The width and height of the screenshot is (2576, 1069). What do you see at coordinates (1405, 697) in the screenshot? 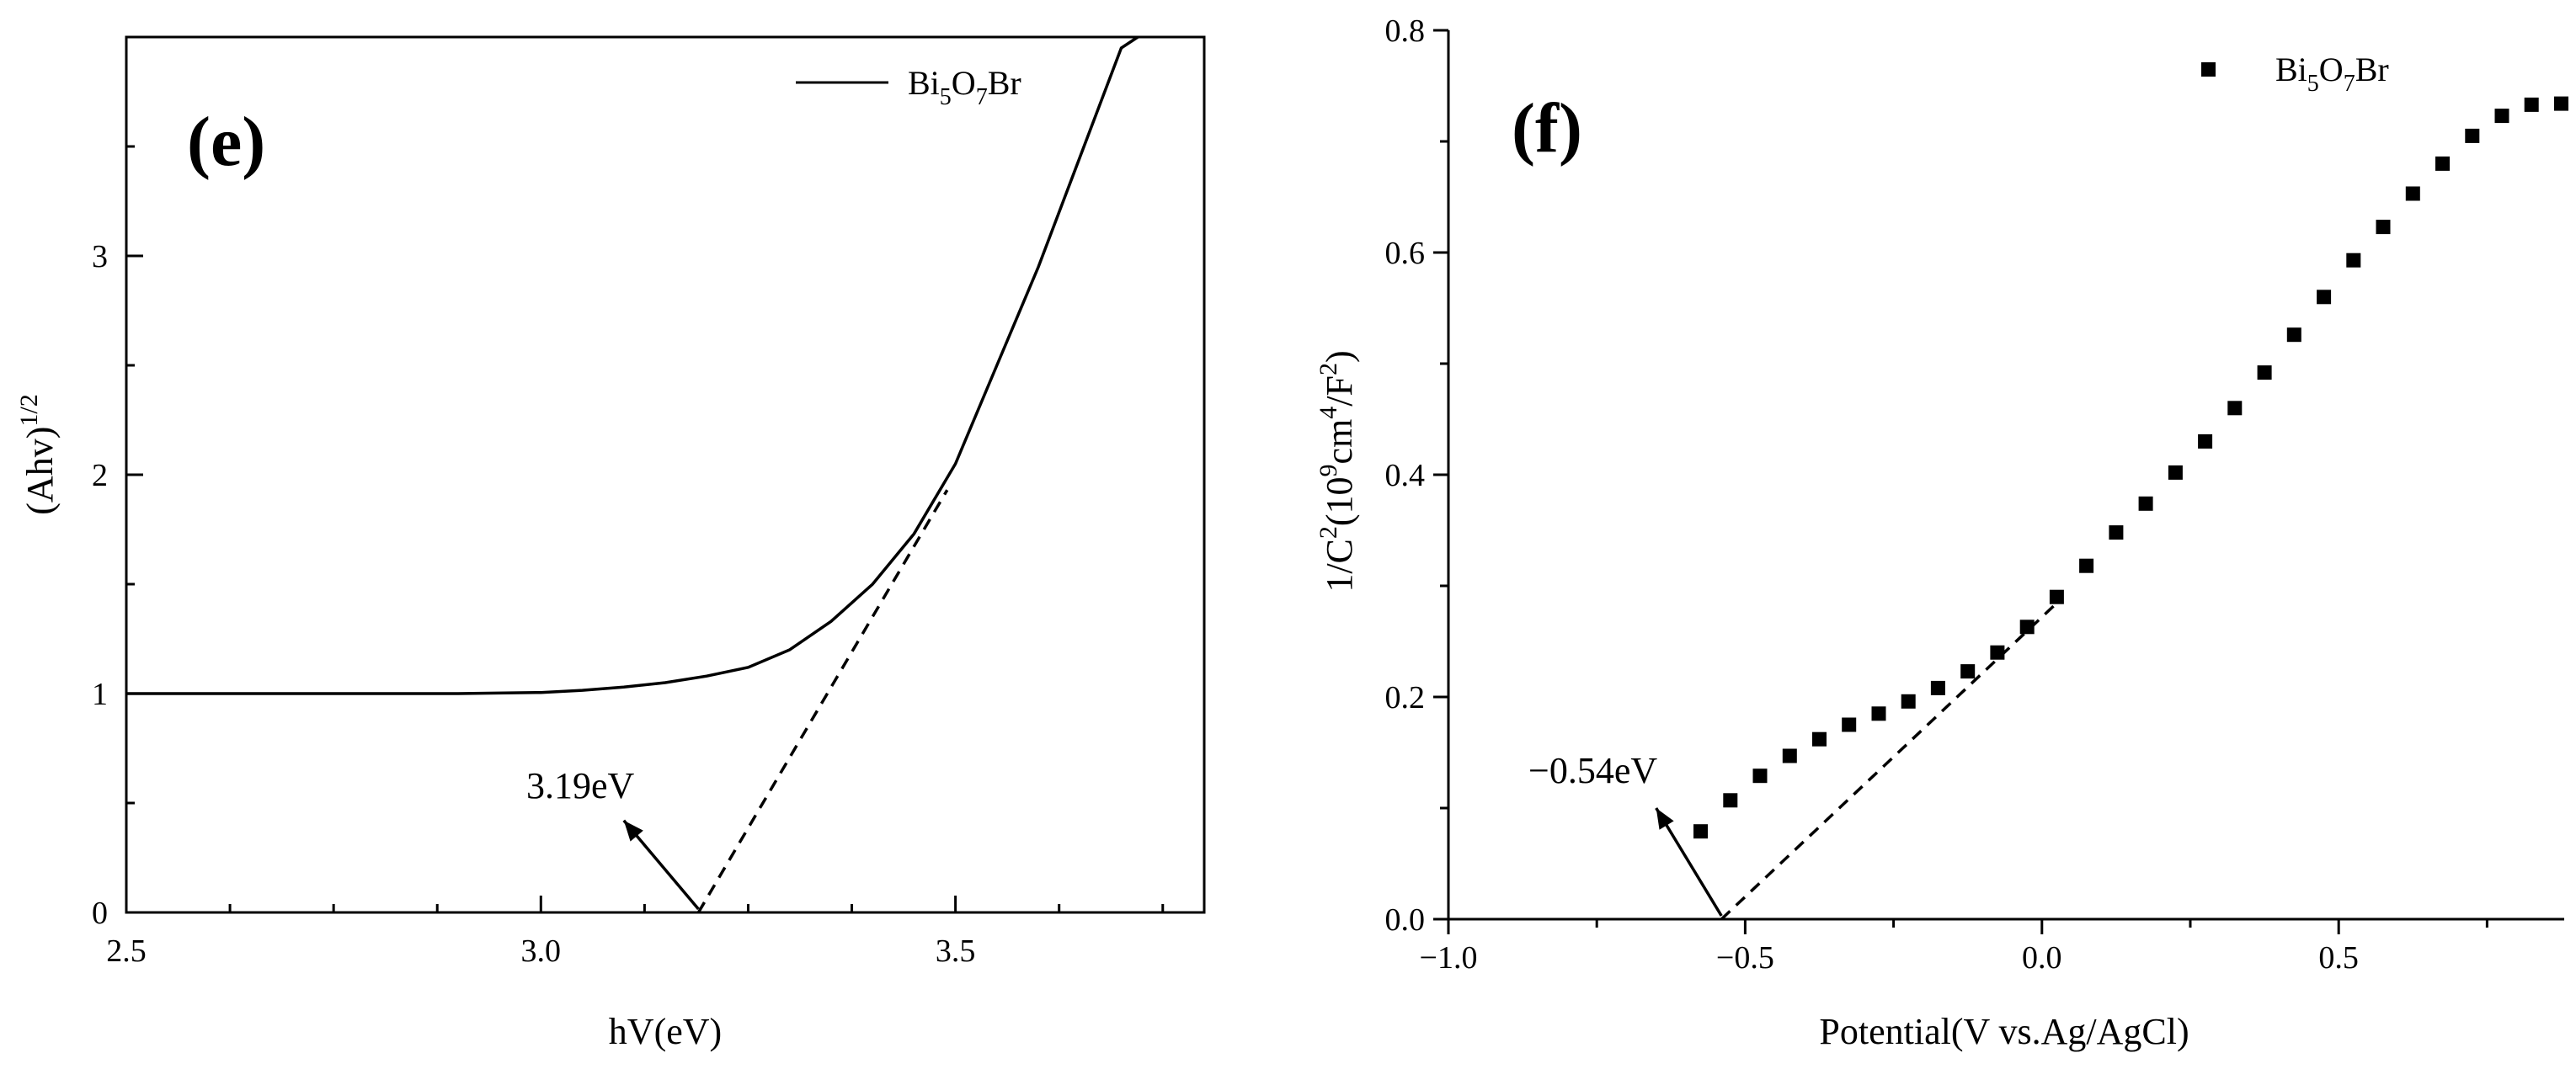
I see `y-tick-label: 0.2` at bounding box center [1405, 697].